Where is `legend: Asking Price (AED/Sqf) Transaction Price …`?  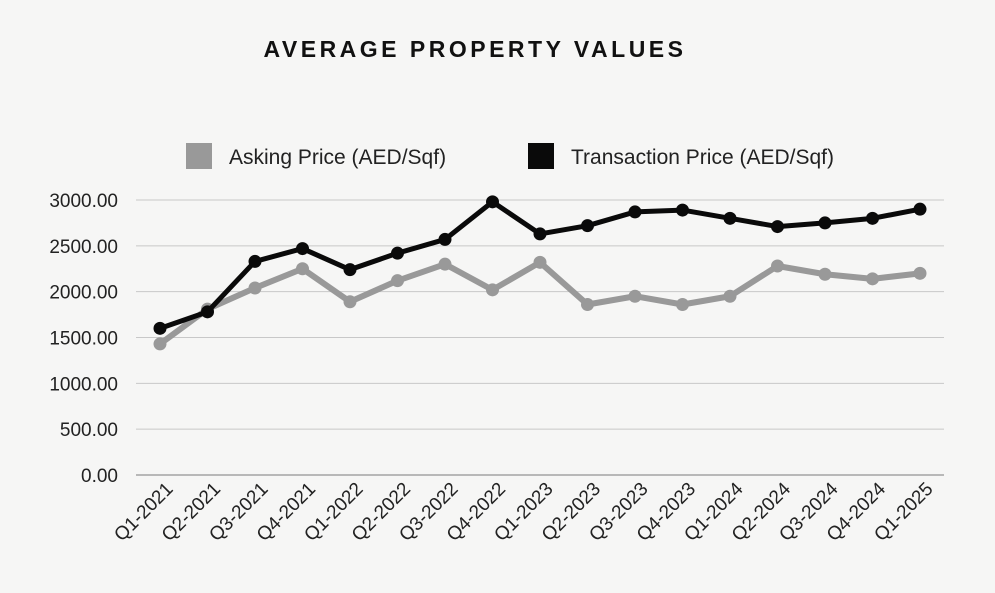 legend: Asking Price (AED/Sqf) Transaction Price … is located at coordinates (510, 156).